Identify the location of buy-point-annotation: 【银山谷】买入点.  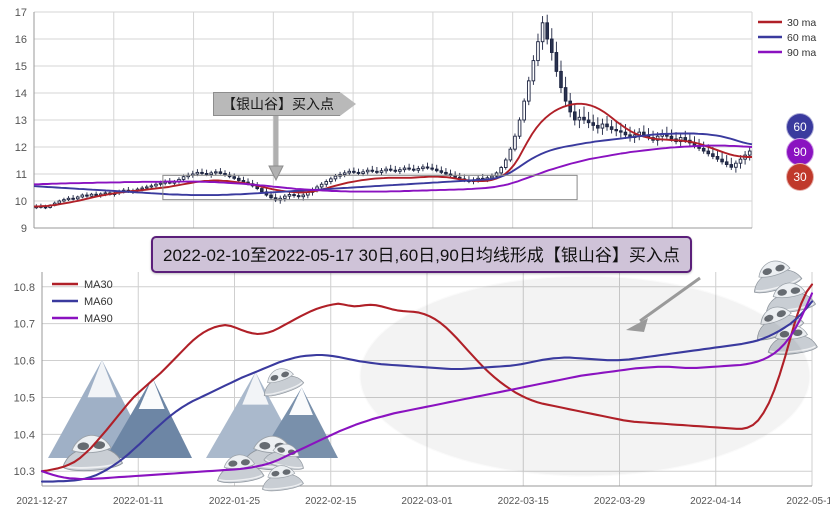
(284, 104).